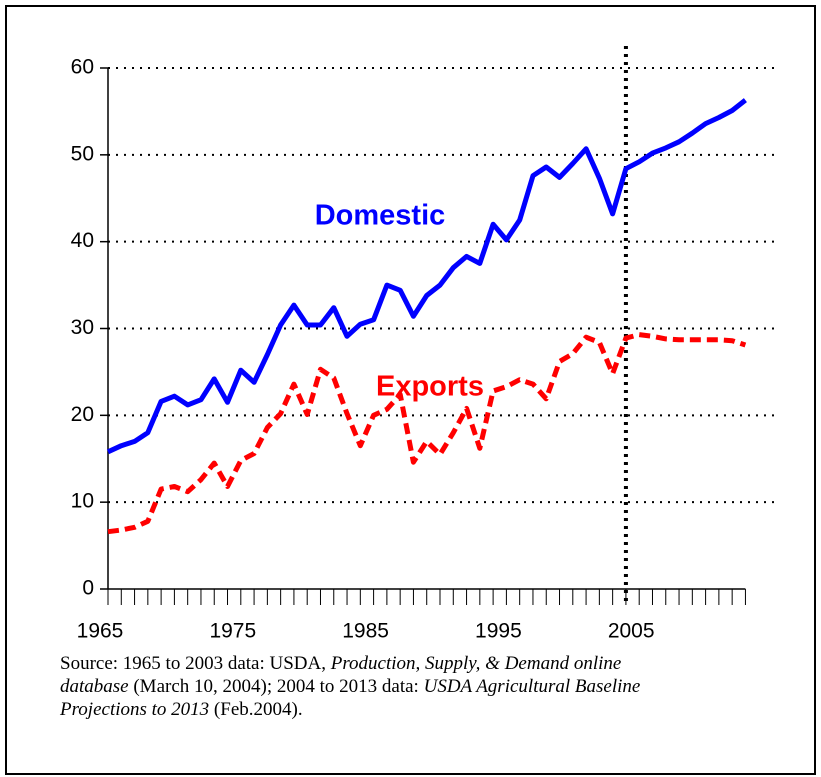 Image resolution: width=821 pixels, height=777 pixels. I want to click on y-tick-label: 40, so click(82, 240).